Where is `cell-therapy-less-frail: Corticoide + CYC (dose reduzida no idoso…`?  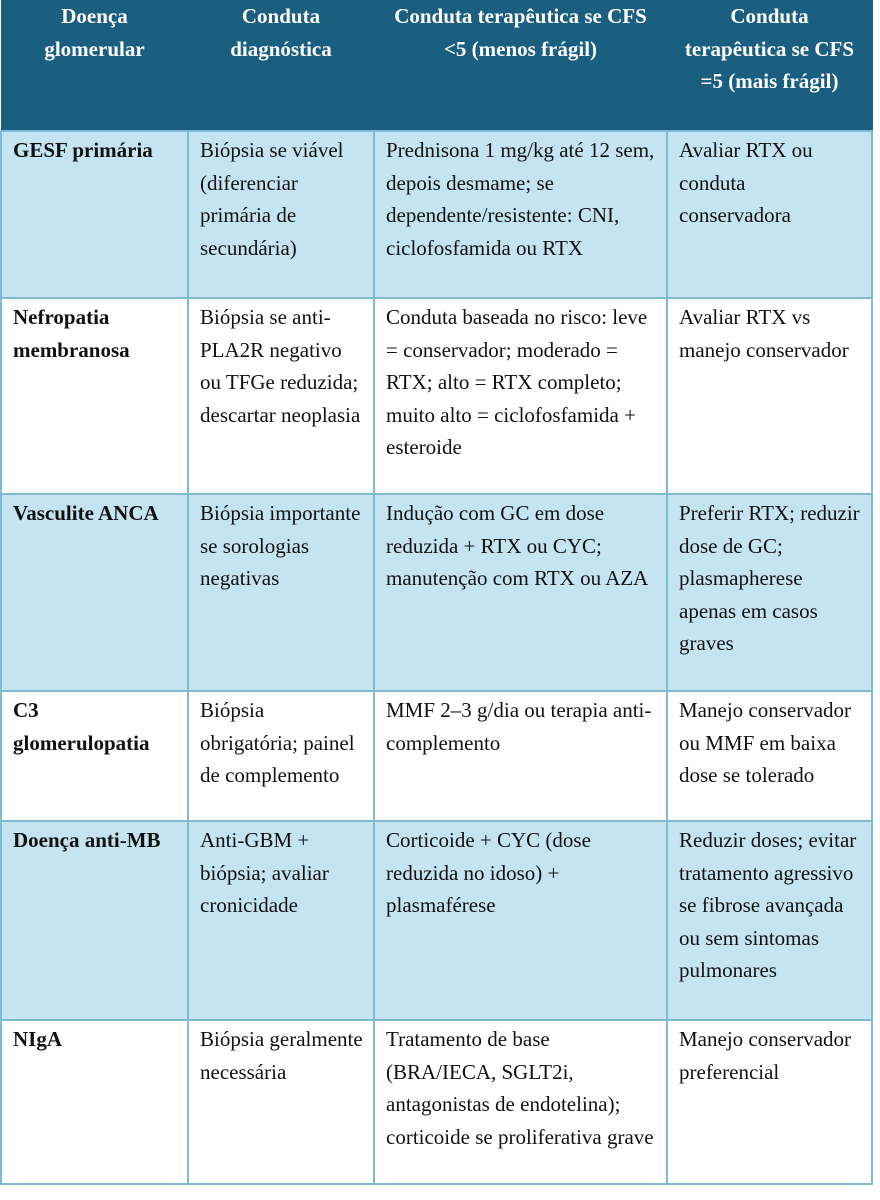 cell-therapy-less-frail: Corticoide + CYC (dose reduzida no idoso… is located at coordinates (520, 920).